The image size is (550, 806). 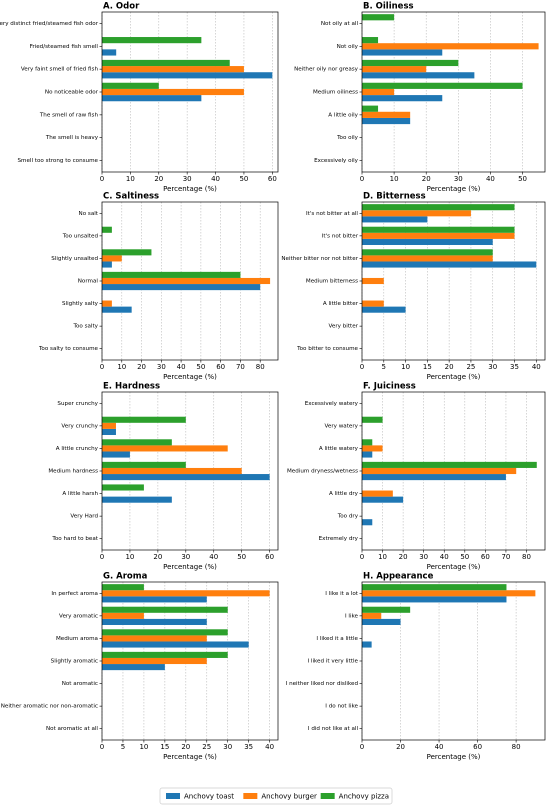 What do you see at coordinates (74, 662) in the screenshot?
I see `category-label: Slightly aromatic` at bounding box center [74, 662].